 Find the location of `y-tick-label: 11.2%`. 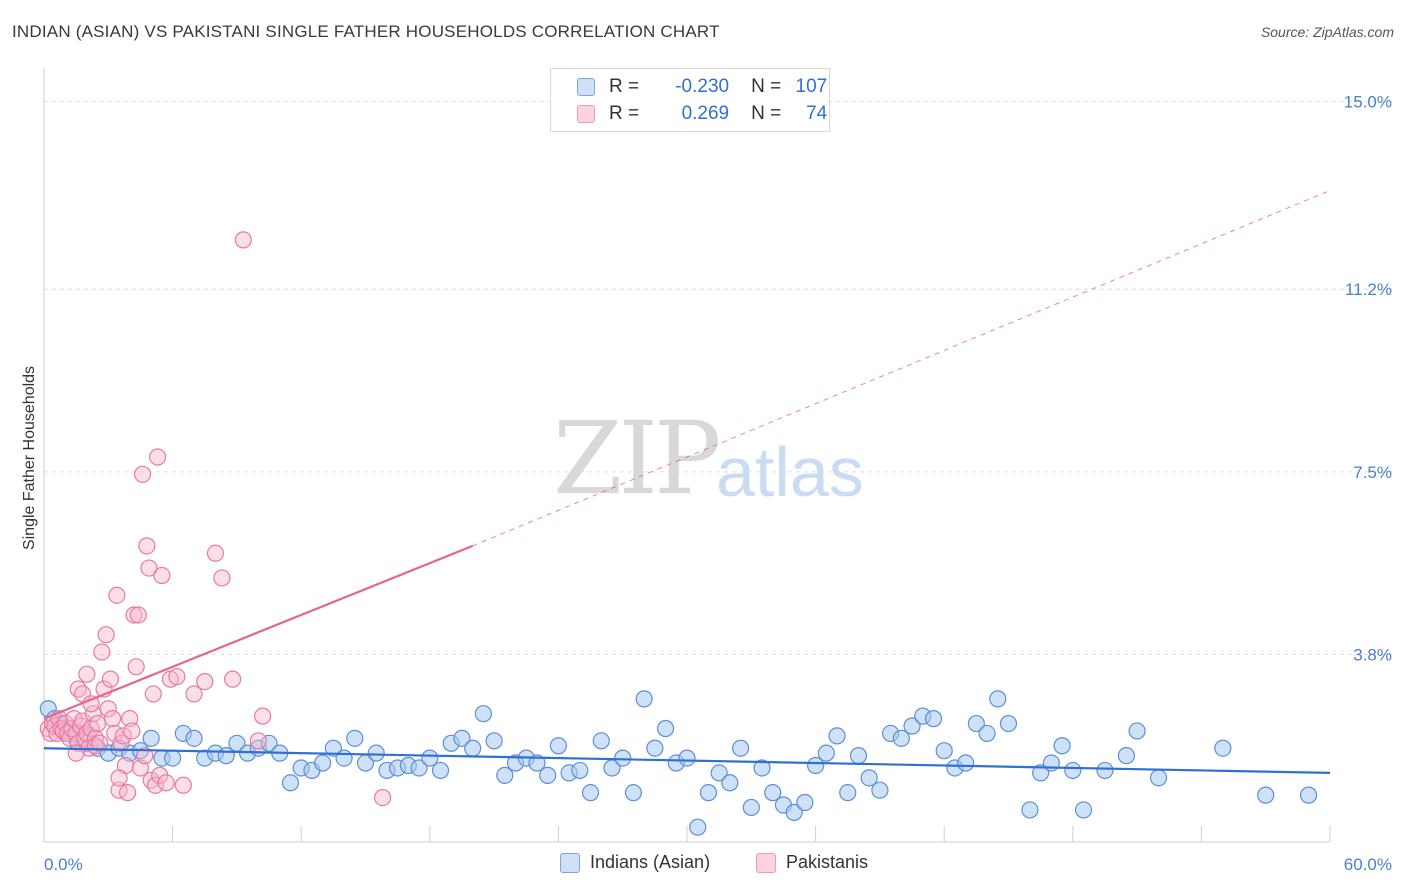

y-tick-label: 11.2% is located at coordinates (1368, 289).